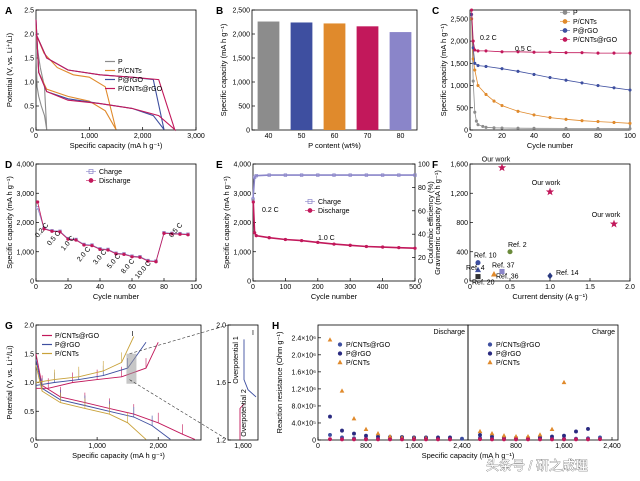 The height and width of the screenshot is (481, 640). Describe the element at coordinates (612, 446) in the screenshot. I see `x-tick-label: 2,400` at that location.